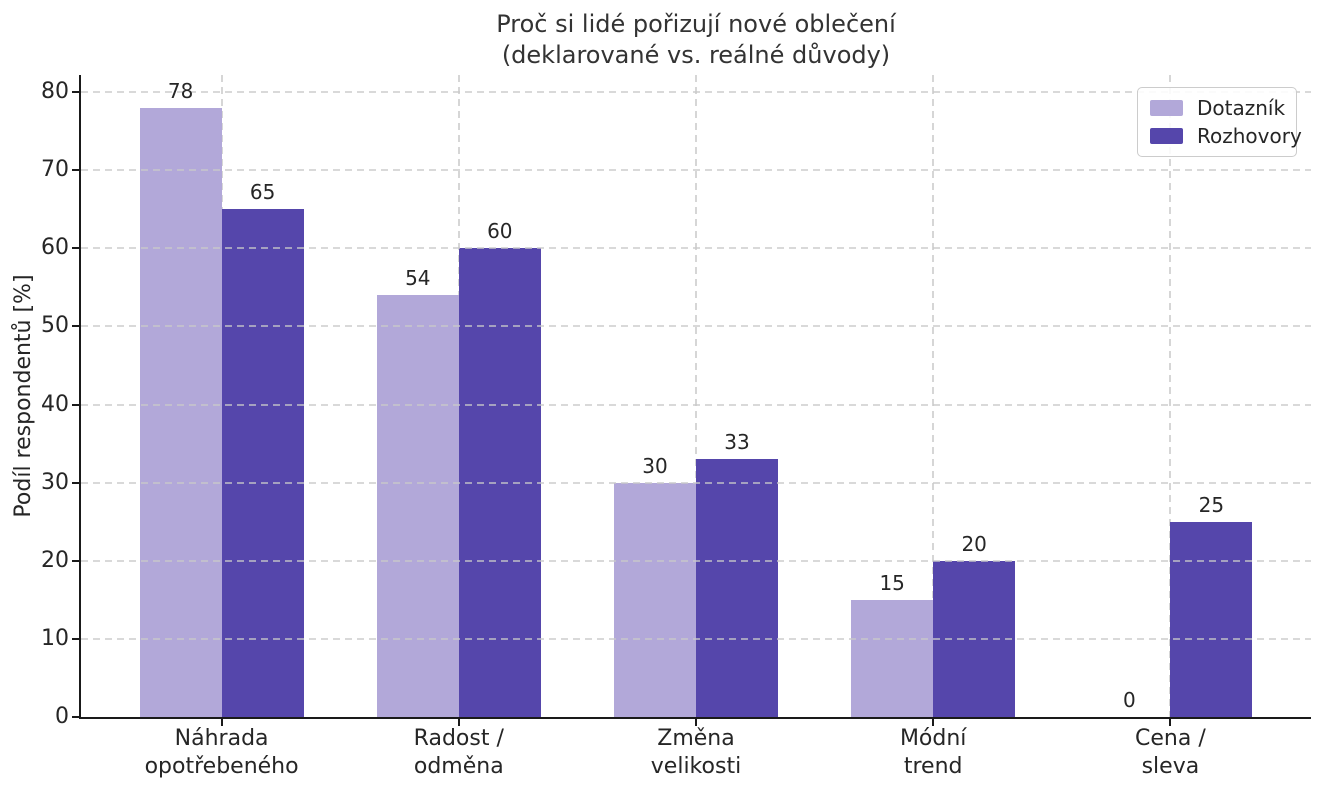 This screenshot has height=787, width=1321. What do you see at coordinates (55, 560) in the screenshot?
I see `y-tick-label-20: 20` at bounding box center [55, 560].